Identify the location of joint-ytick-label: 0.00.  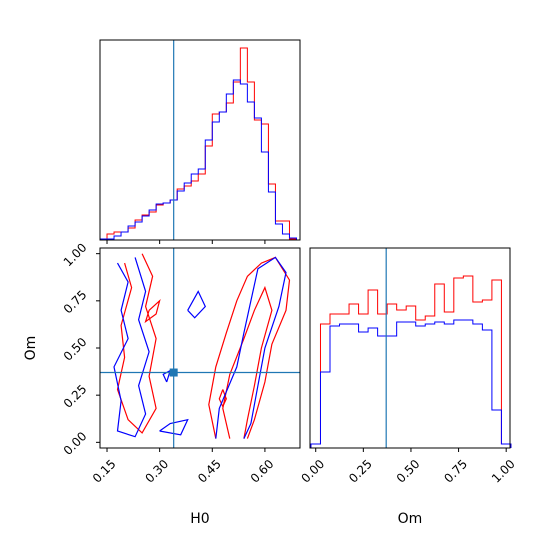
(75, 443).